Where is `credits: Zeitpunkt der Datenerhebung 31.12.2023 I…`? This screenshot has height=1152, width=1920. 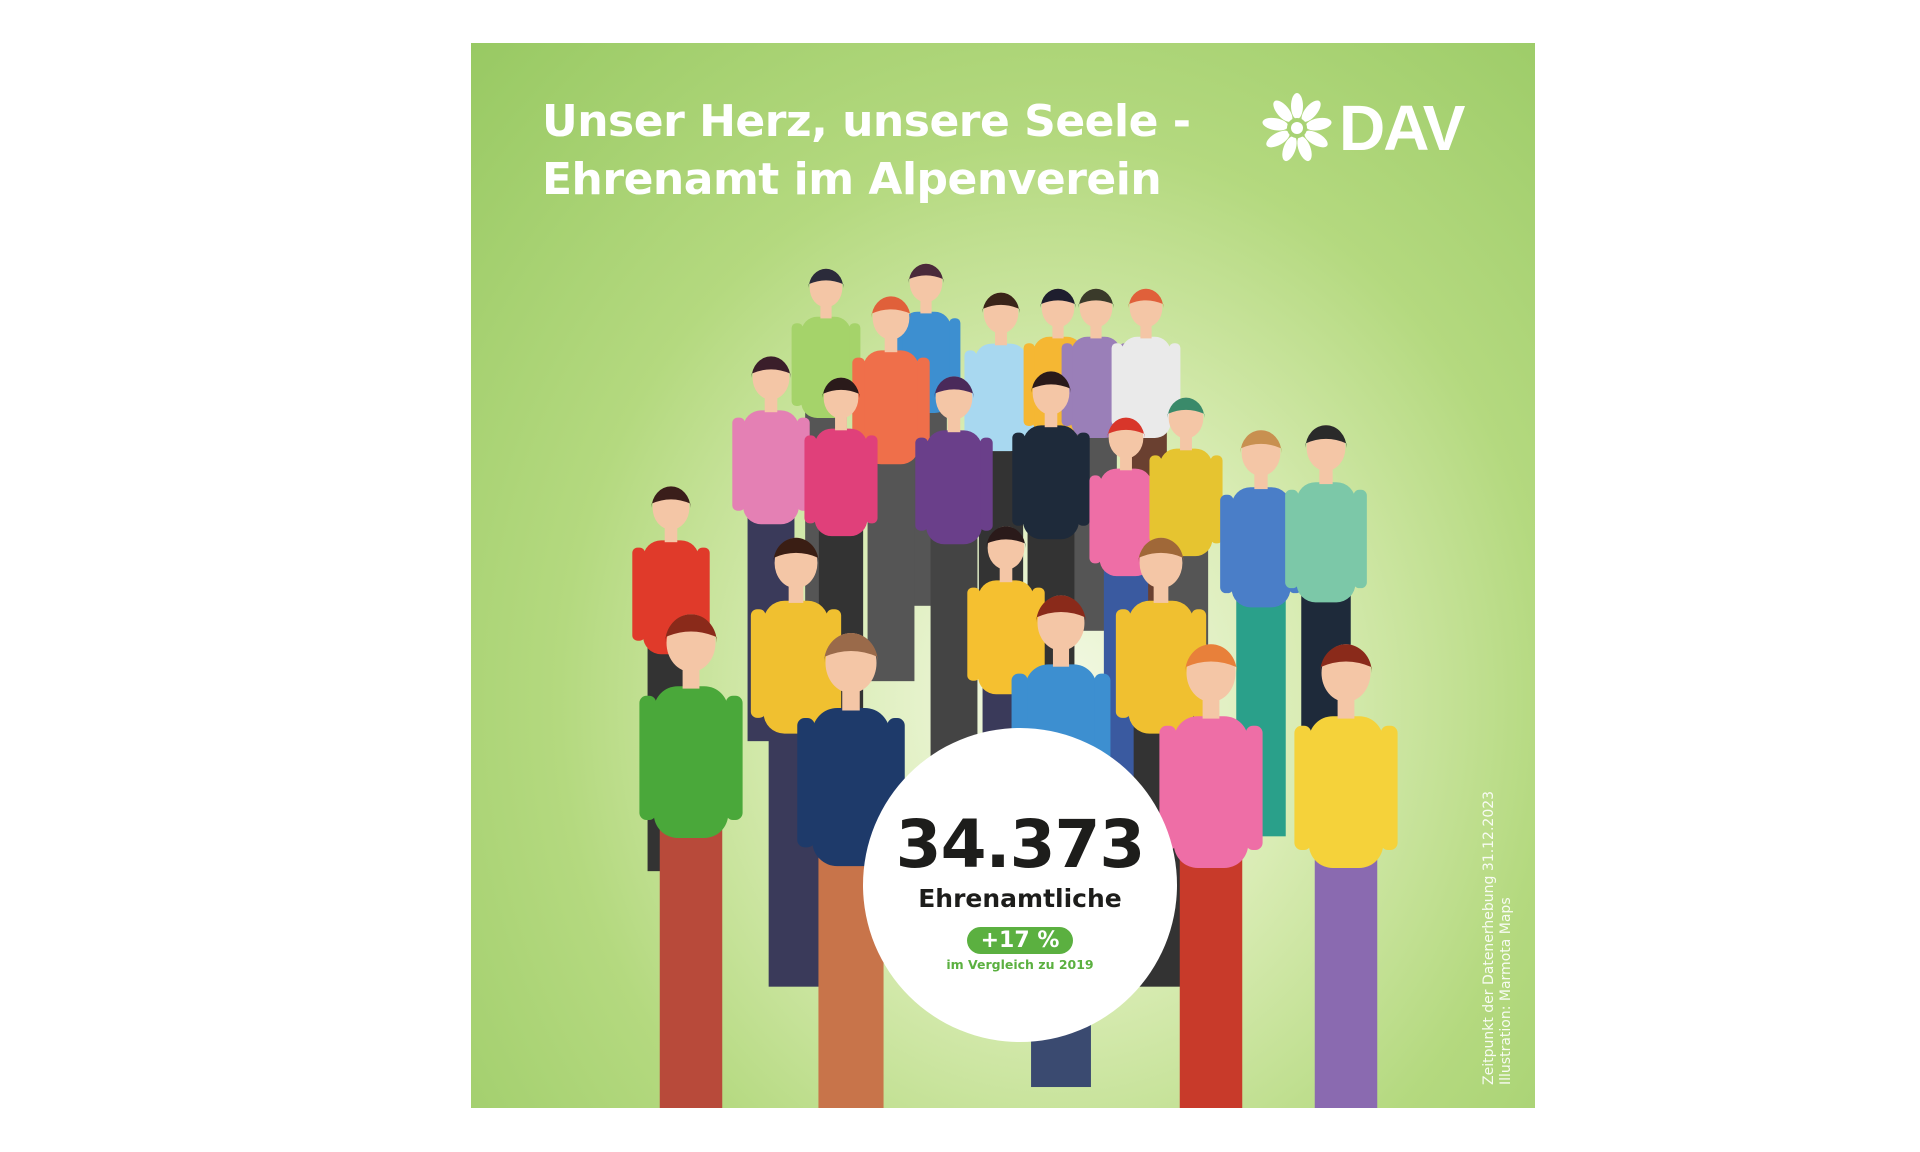
credits: Zeitpunkt der Datenerhebung 31.12.2023 I… is located at coordinates (1498, 938).